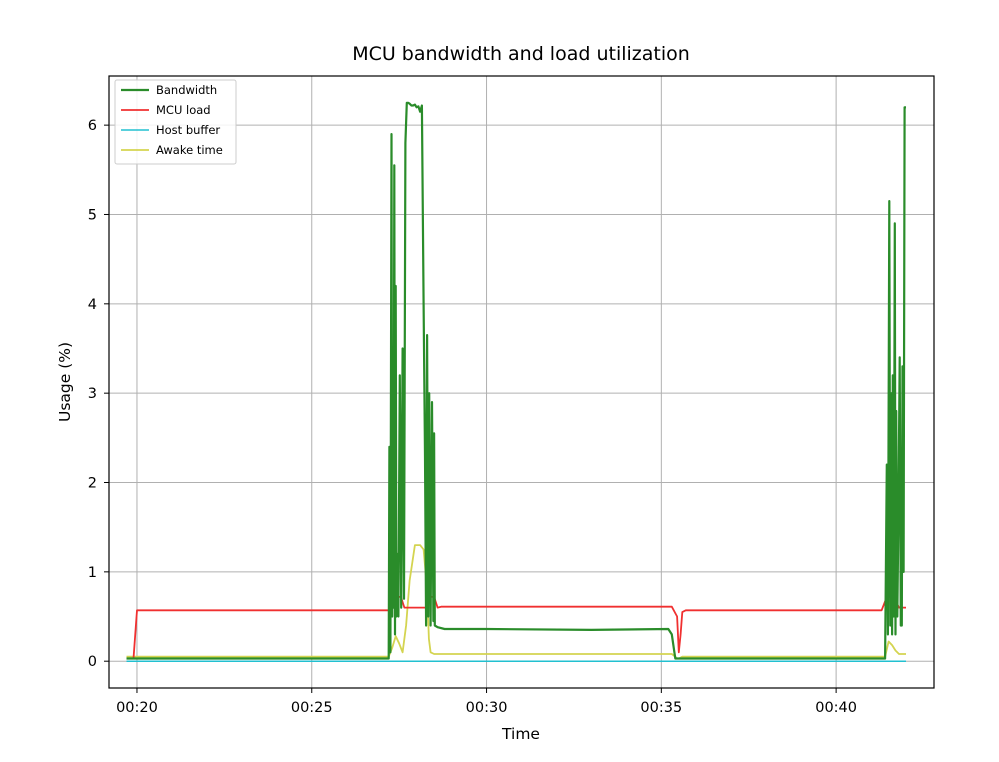  What do you see at coordinates (516, 628) in the screenshot?
I see `series-line-mcu-load` at bounding box center [516, 628].